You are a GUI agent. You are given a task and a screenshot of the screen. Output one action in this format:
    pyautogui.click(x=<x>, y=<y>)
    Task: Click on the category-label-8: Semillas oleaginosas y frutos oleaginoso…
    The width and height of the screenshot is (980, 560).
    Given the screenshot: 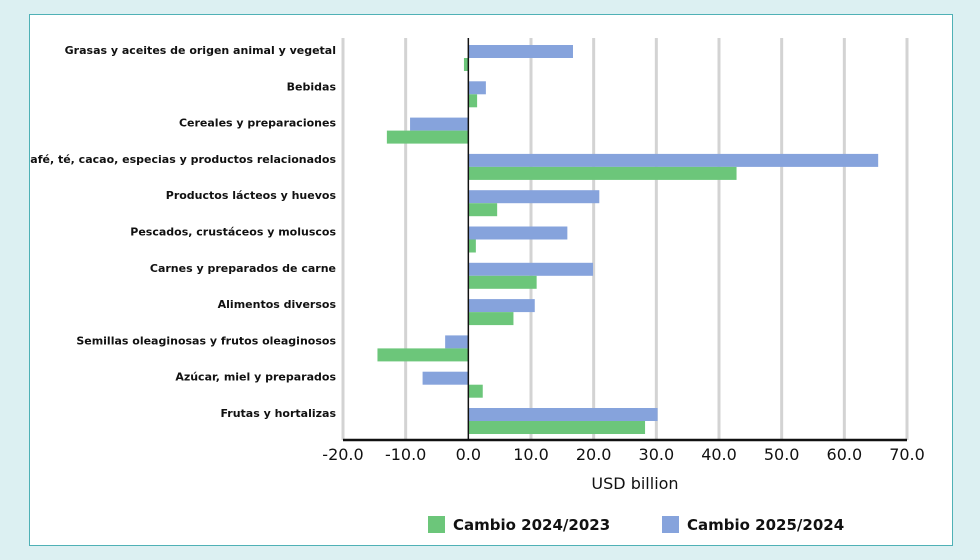 What is the action you would take?
    pyautogui.click(x=206, y=340)
    